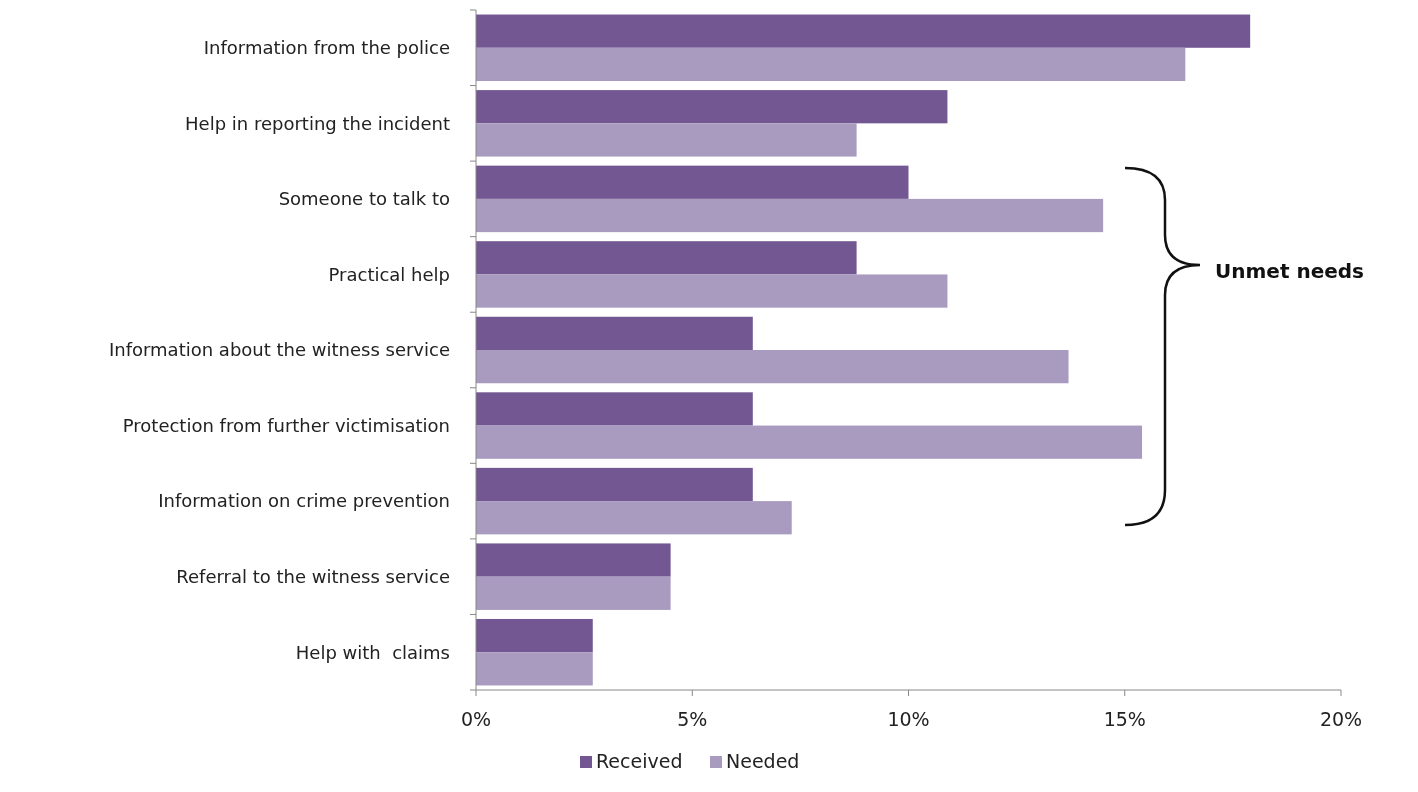 This screenshot has height=792, width=1418. What do you see at coordinates (639, 761) in the screenshot?
I see `legend-label: Received` at bounding box center [639, 761].